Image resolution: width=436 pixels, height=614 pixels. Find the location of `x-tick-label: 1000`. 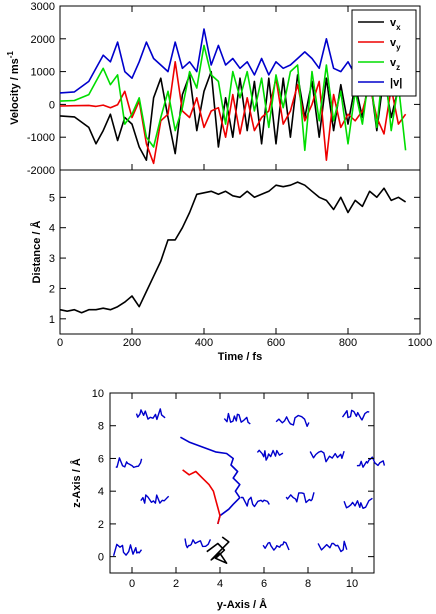

x-tick-label: 1000 is located at coordinates (420, 343).